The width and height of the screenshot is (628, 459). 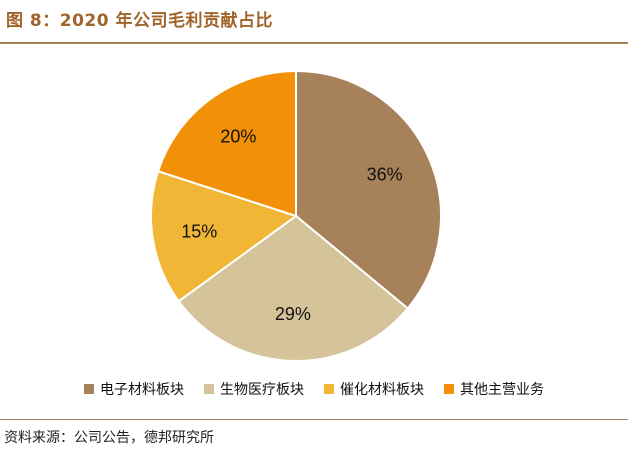 I want to click on legend-item-3: 催化材料板块, so click(x=374, y=389).